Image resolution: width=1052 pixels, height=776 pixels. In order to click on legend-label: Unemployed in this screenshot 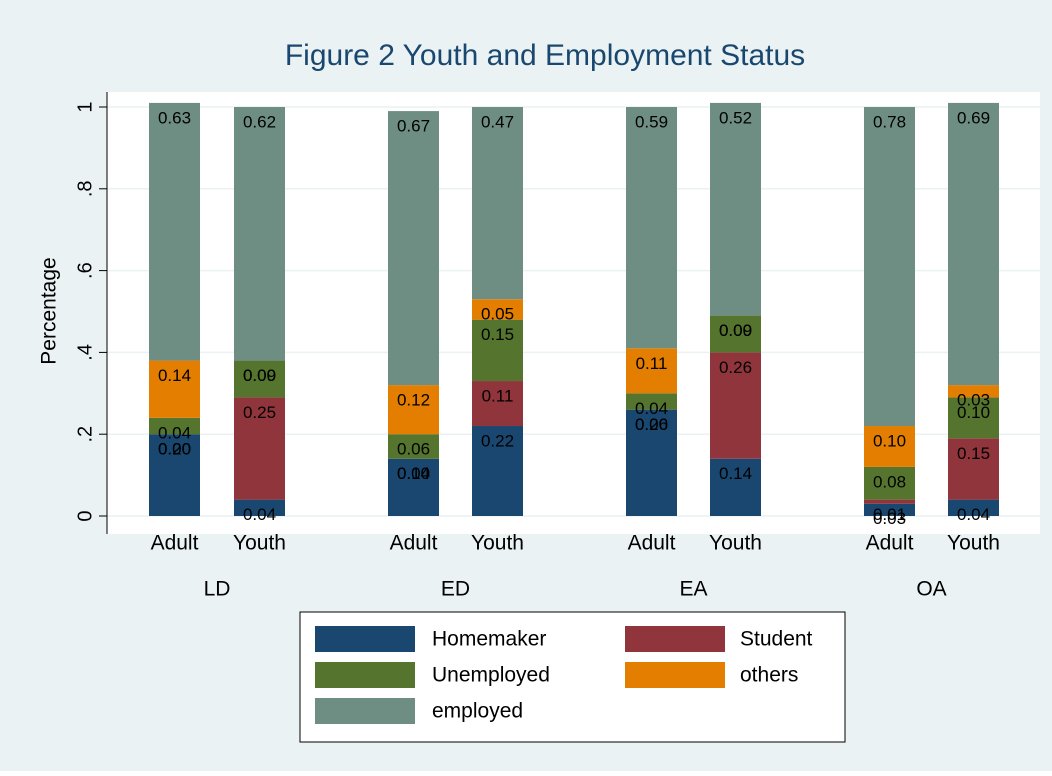, I will do `click(491, 675)`.